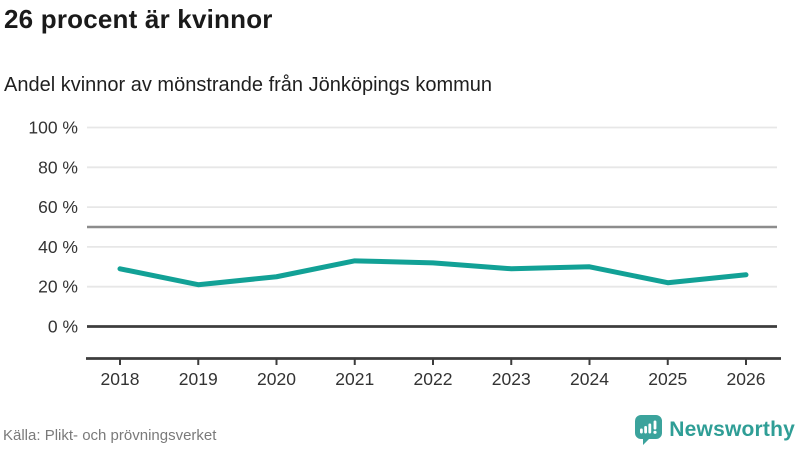  Describe the element at coordinates (433, 273) in the screenshot. I see `series-line` at that location.